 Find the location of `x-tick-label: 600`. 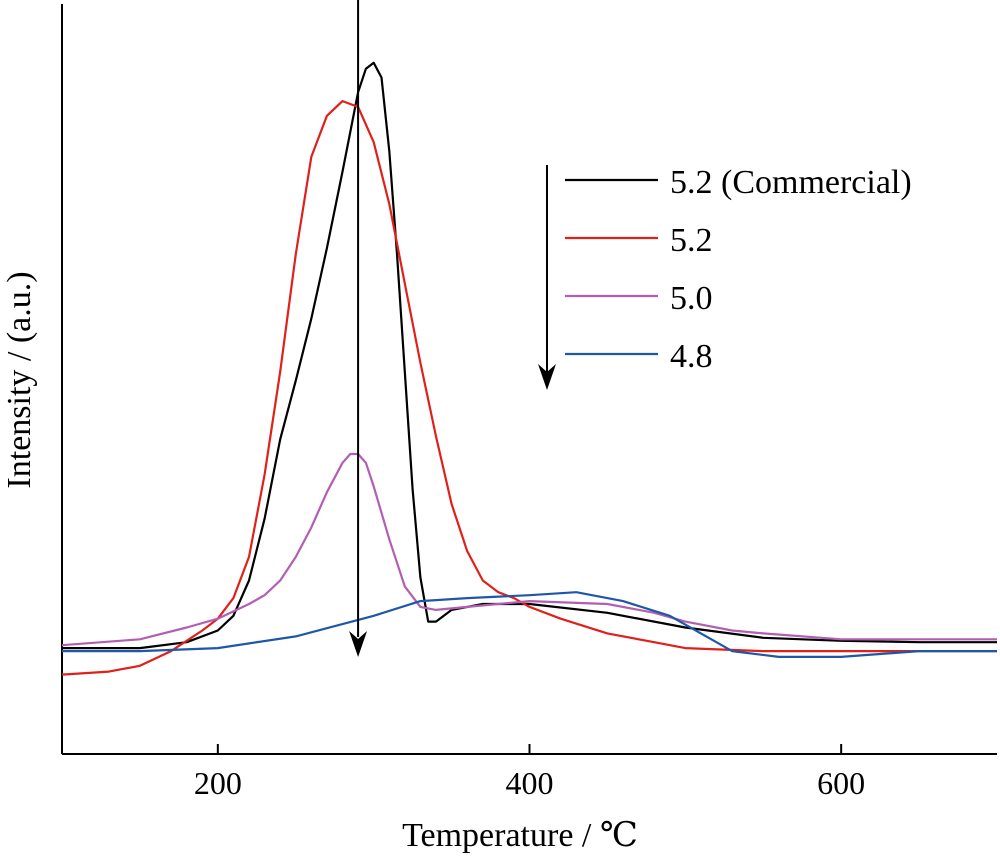

x-tick-label: 600 is located at coordinates (841, 783).